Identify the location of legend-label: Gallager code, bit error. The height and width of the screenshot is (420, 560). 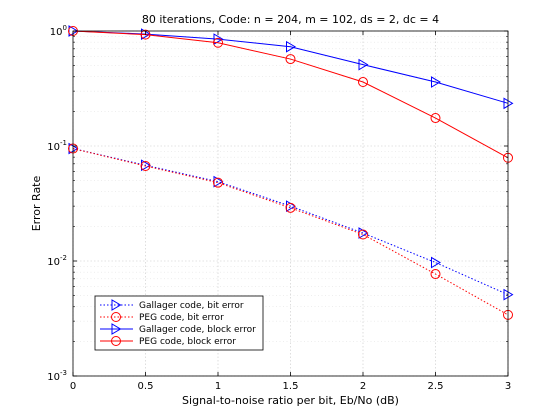
(191, 306).